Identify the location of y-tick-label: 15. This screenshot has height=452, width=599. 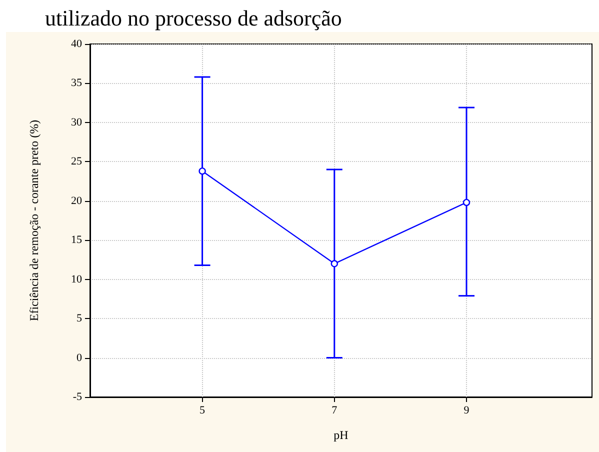
(76, 240).